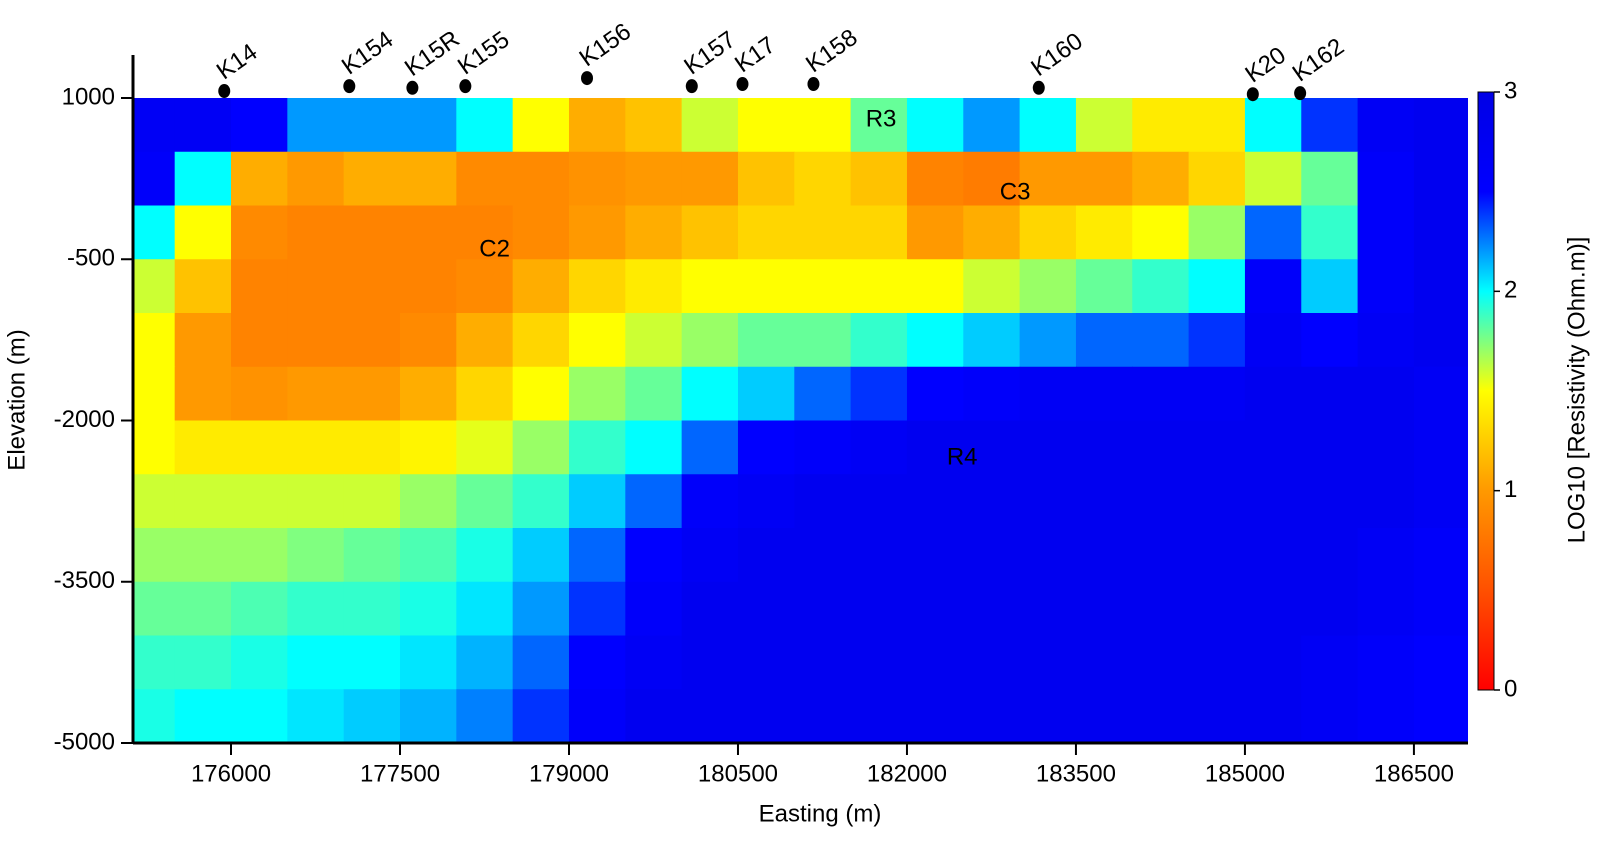 Image resolution: width=1599 pixels, height=851 pixels. What do you see at coordinates (400, 773) in the screenshot?
I see `x-tick-label: 177500` at bounding box center [400, 773].